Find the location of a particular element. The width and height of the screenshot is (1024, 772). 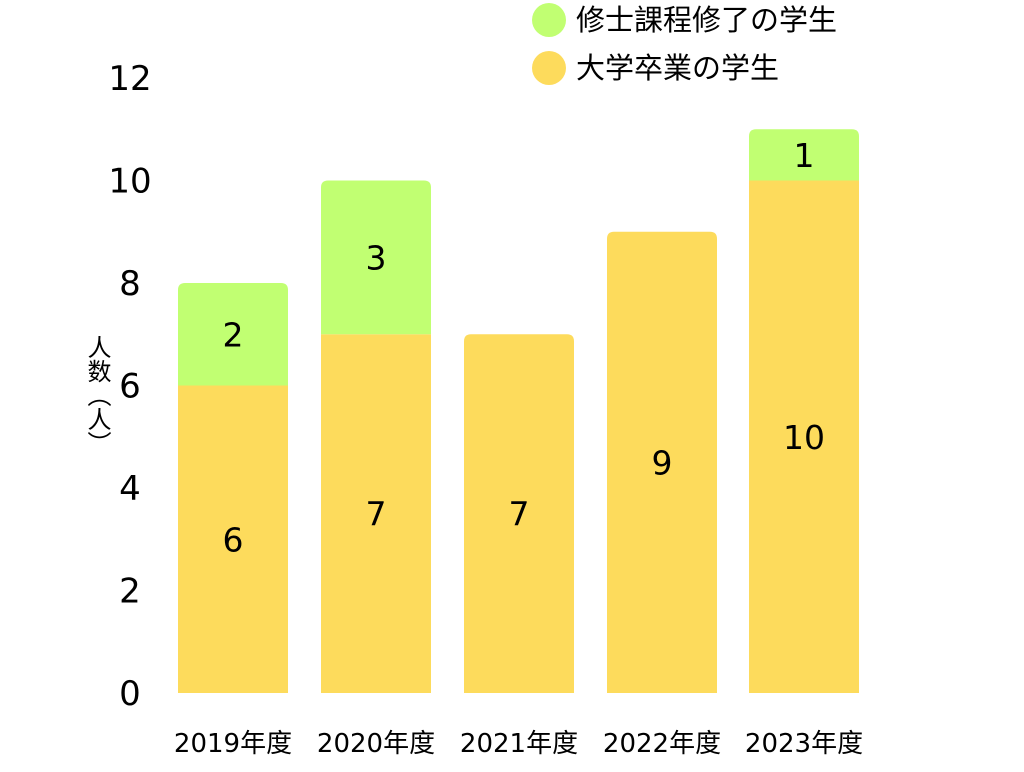

y-tick-label: 10 is located at coordinates (129, 182).